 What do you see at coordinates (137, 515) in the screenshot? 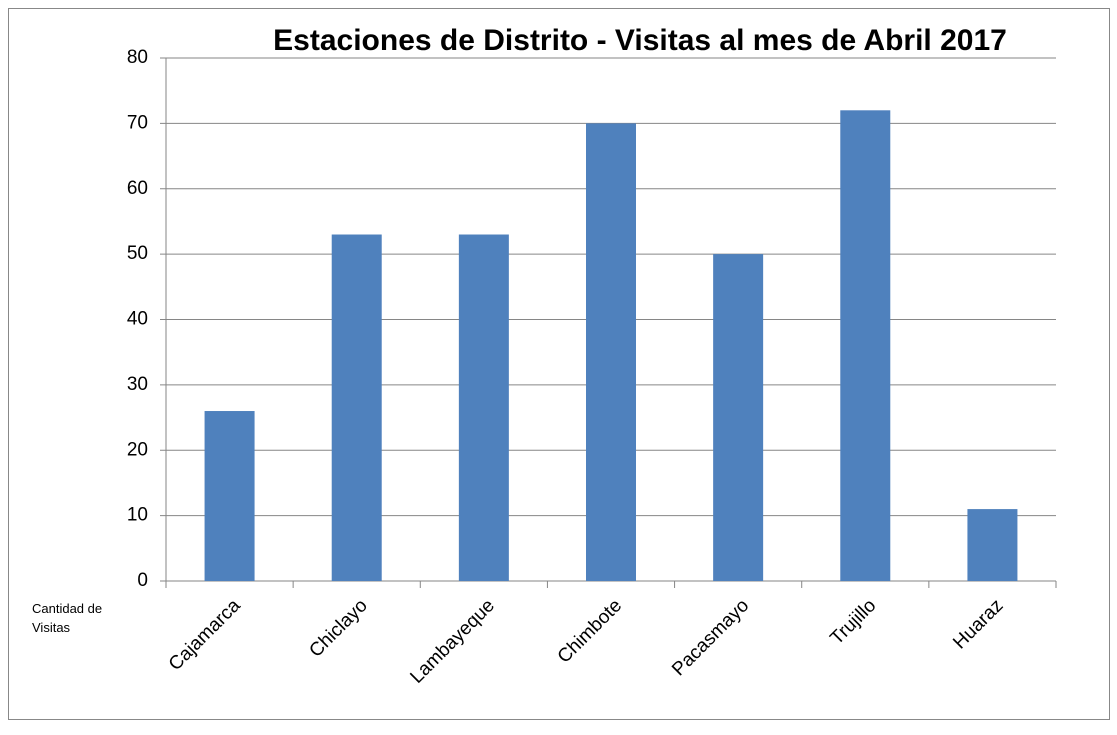
I see `y-tick-label: 10` at bounding box center [137, 515].